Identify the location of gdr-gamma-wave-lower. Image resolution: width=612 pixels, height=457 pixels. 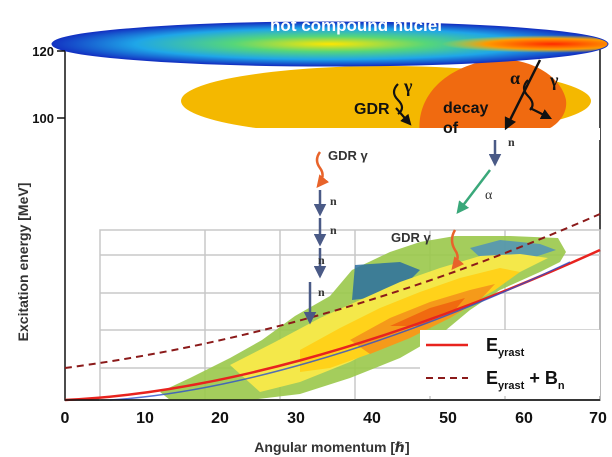
(457, 249).